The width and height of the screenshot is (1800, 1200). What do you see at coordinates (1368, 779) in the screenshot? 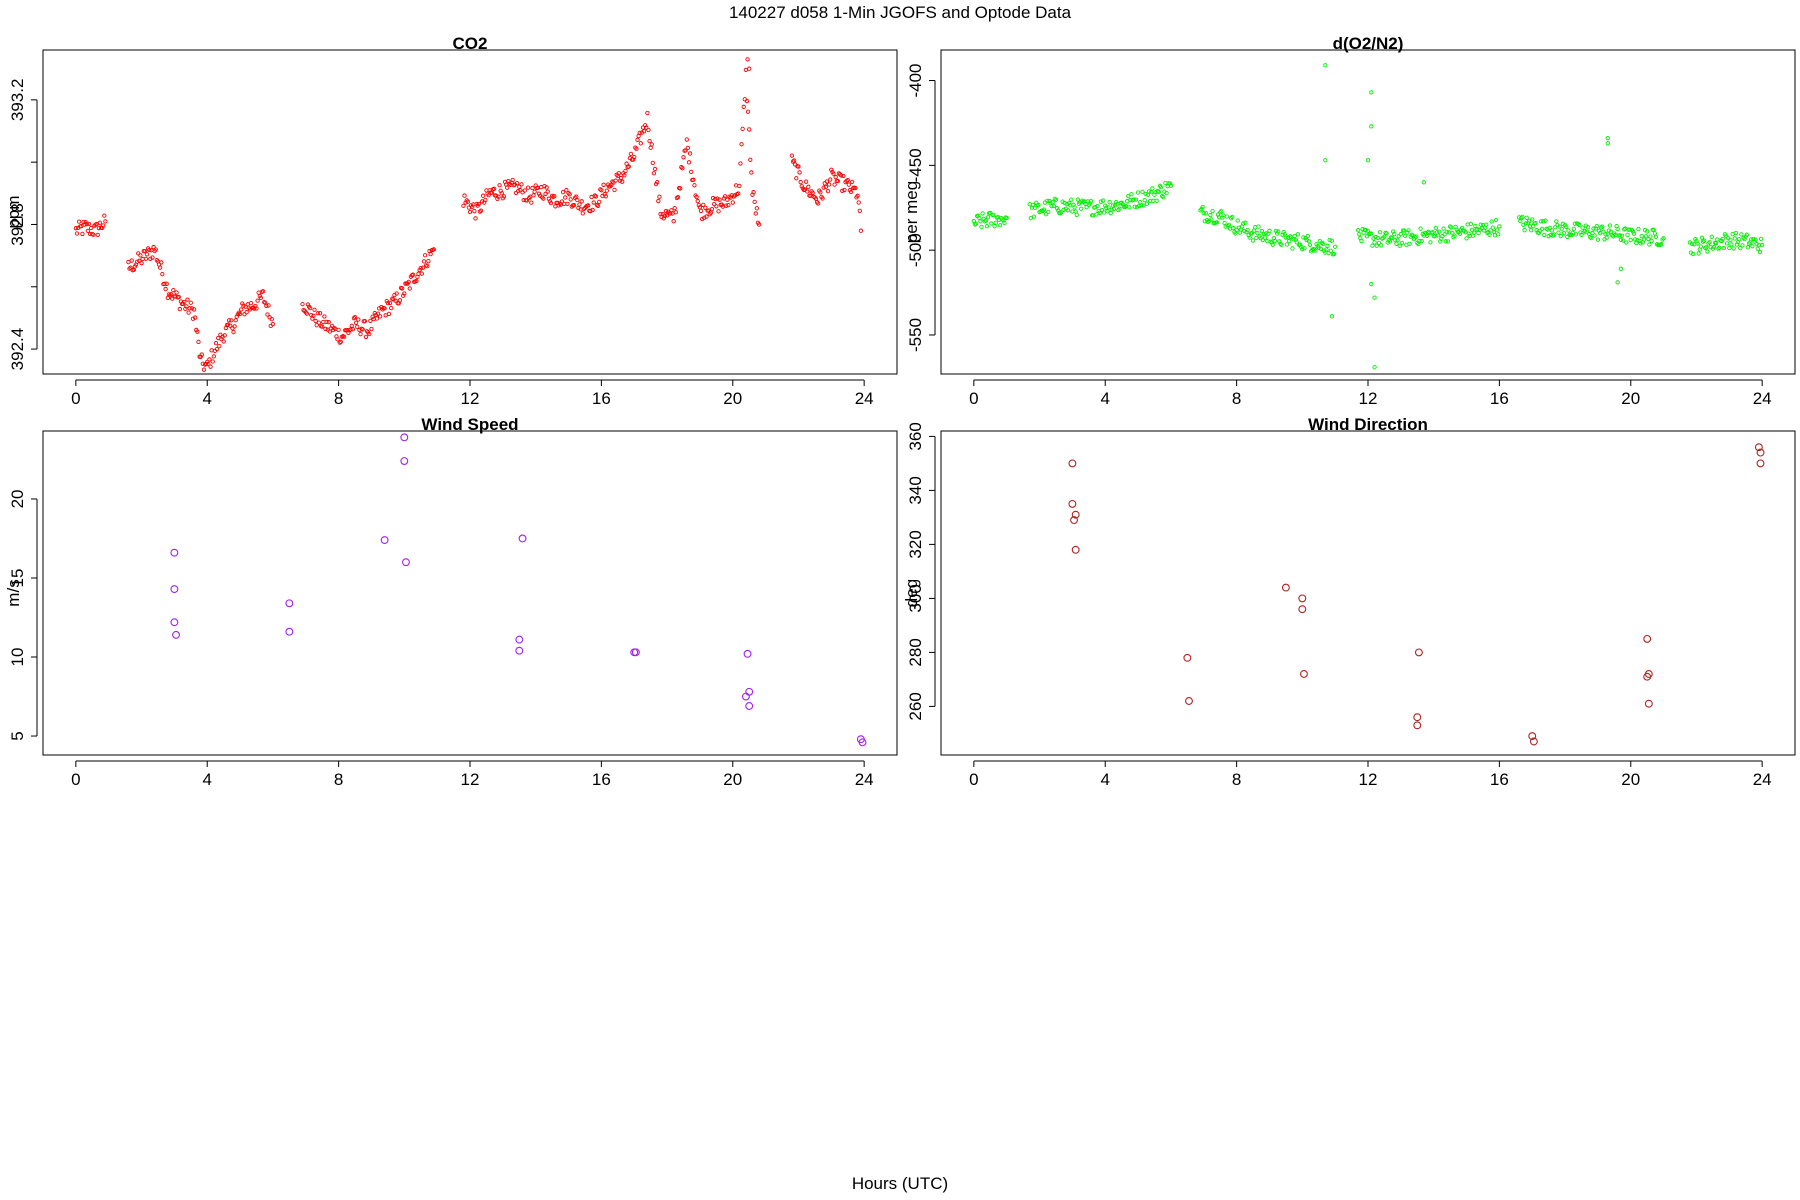
I see `wind-direction-x-tick-label: 12` at bounding box center [1368, 779].